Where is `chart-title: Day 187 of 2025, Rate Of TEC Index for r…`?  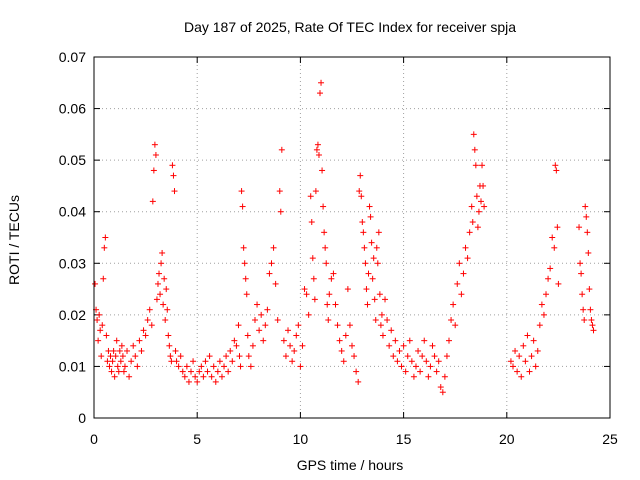
chart-title: Day 187 of 2025, Rate Of TEC Index for r… is located at coordinates (350, 27).